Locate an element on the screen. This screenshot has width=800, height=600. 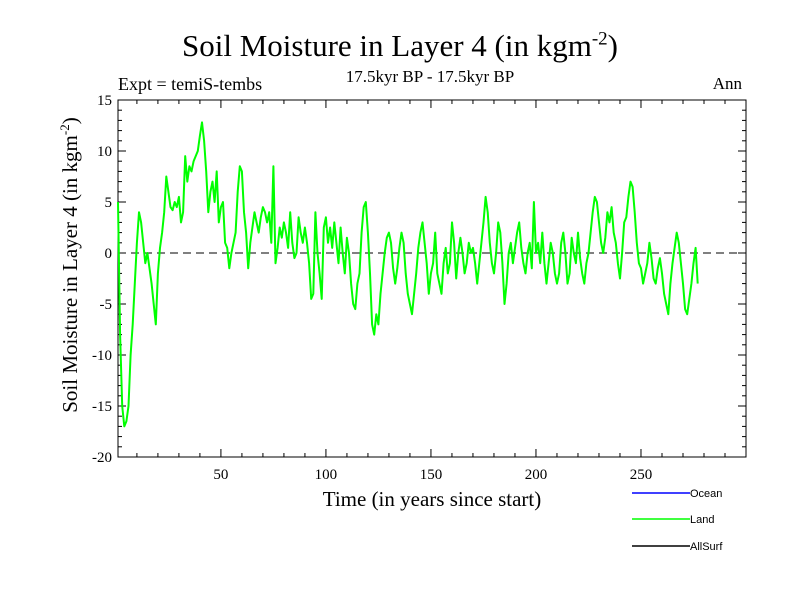
x-tick-label: 50 is located at coordinates (220, 475).